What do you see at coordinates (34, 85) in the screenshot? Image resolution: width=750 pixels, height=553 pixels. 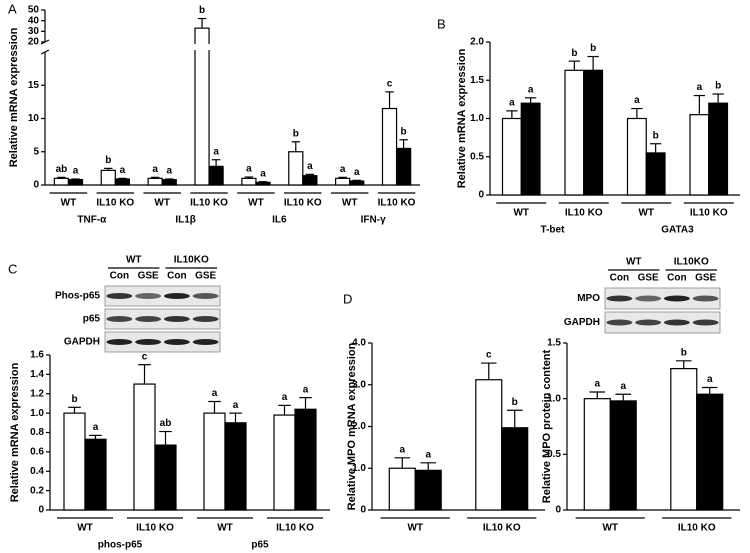 I see `y-tick-label: 15` at bounding box center [34, 85].